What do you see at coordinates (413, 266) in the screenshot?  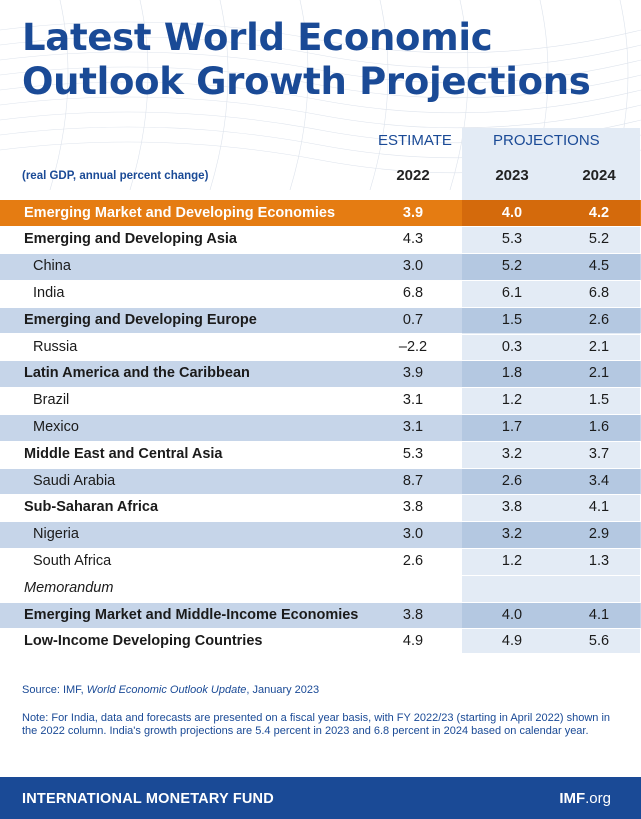 I see `cell-2022: 3.0` at bounding box center [413, 266].